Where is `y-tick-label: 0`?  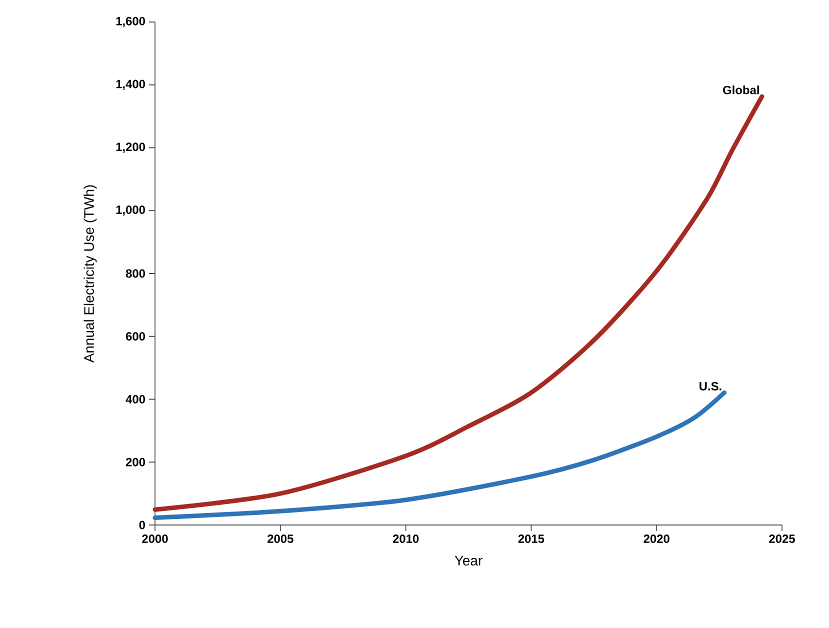
y-tick-label: 0 is located at coordinates (142, 525).